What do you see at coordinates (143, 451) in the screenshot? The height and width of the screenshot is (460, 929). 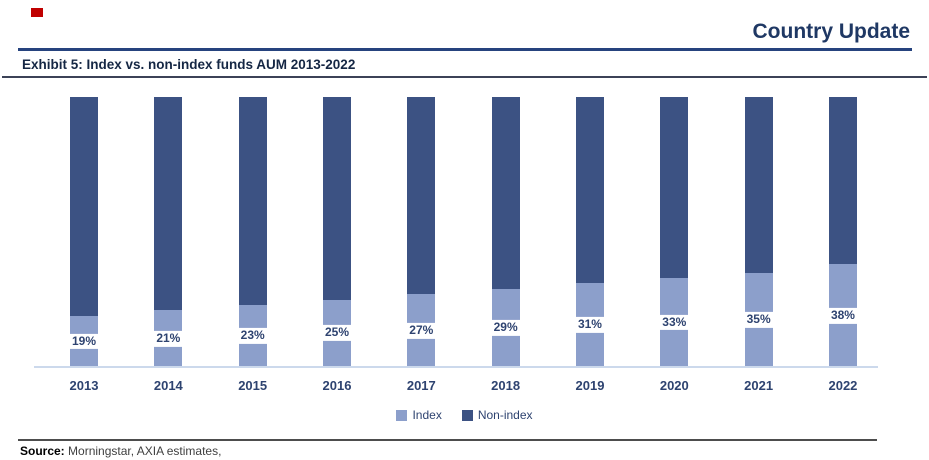 I see `source-text: Morningstar, AXIA estimates,` at bounding box center [143, 451].